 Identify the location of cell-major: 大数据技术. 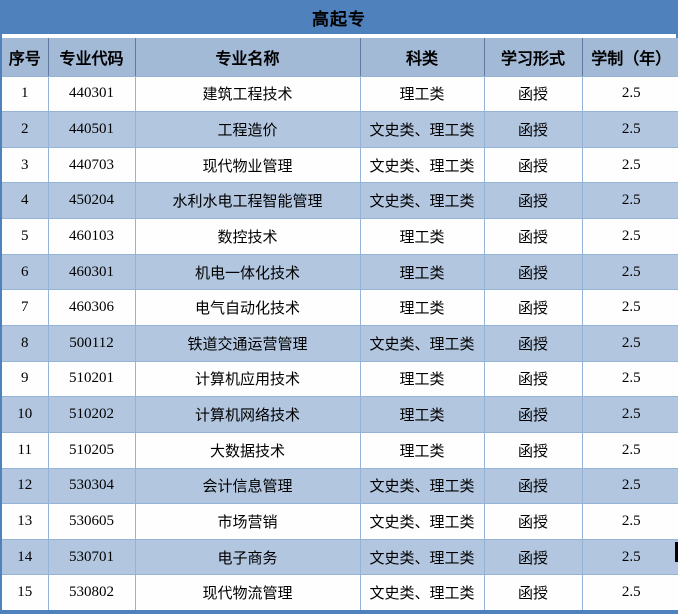
(247, 450).